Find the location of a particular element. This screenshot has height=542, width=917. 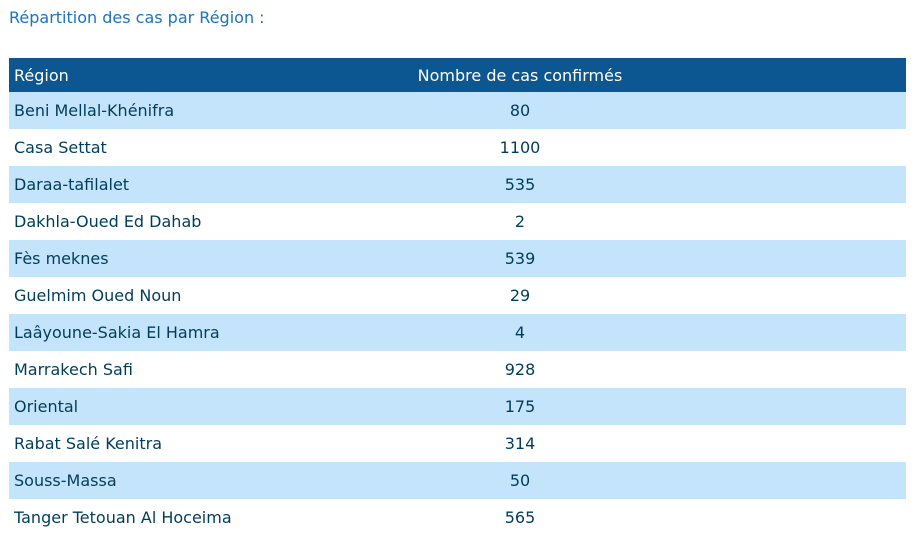

count-cell: 4 is located at coordinates (520, 332).